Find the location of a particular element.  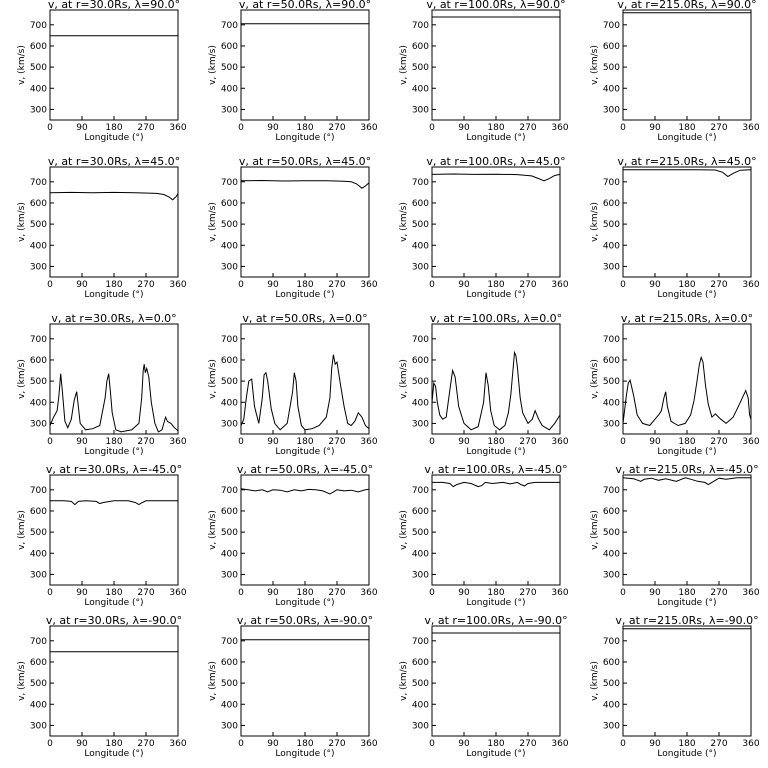

chart-title: v, at r=30.0Rs, λ=0.0° is located at coordinates (113, 318).